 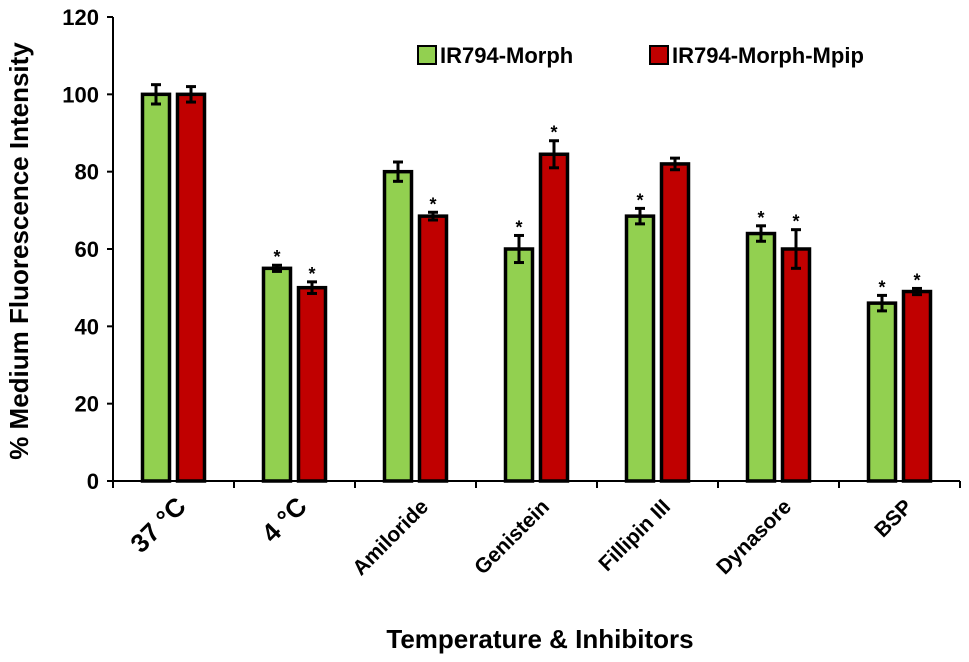 What do you see at coordinates (80, 17) in the screenshot?
I see `y-tick-label: 120` at bounding box center [80, 17].